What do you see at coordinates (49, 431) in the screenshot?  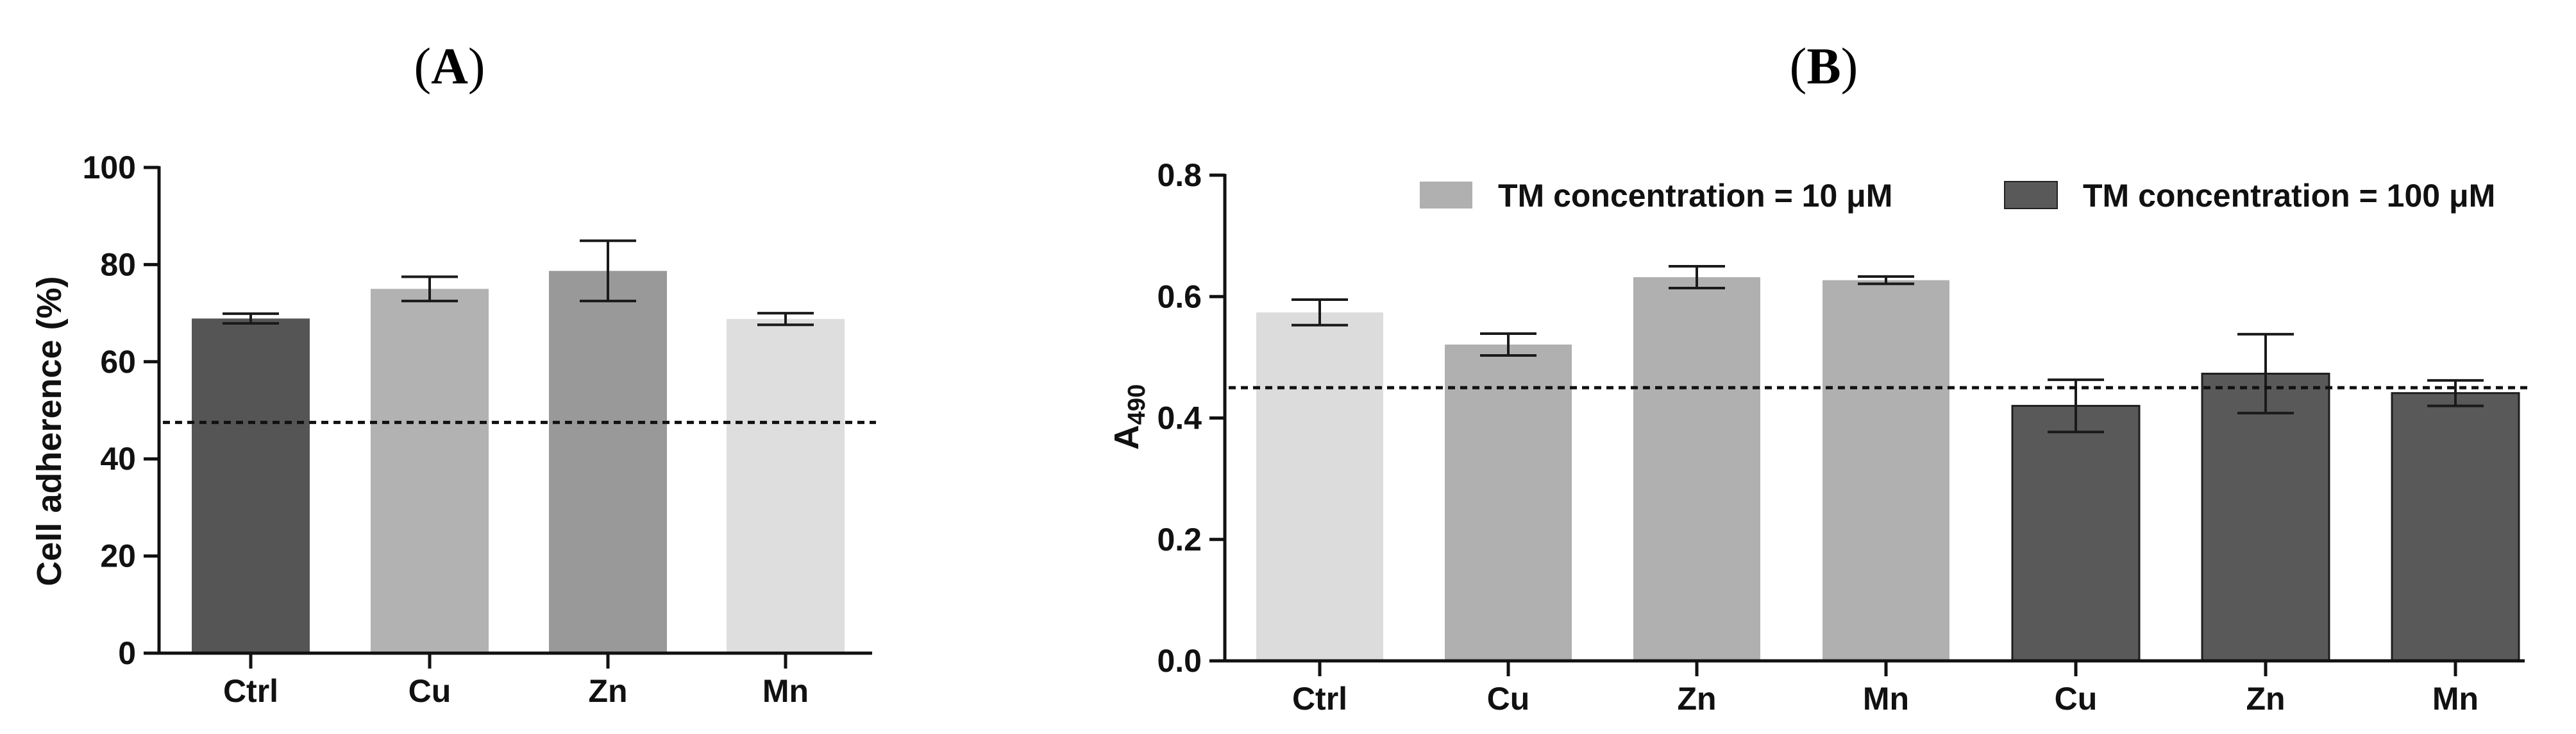 I see `panel-a-y-axis-title: Cell adherence (%)` at bounding box center [49, 431].